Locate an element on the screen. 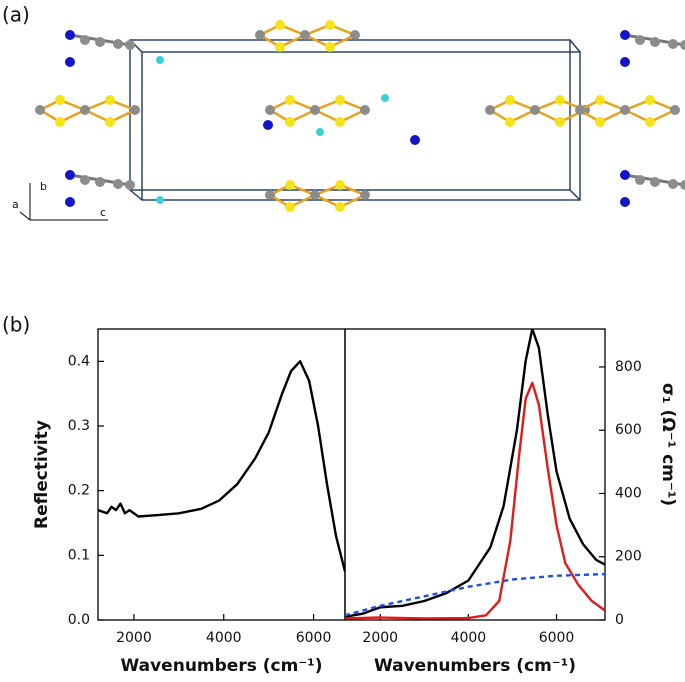 This screenshot has height=682, width=685. panel-label: (b) is located at coordinates (16, 325).